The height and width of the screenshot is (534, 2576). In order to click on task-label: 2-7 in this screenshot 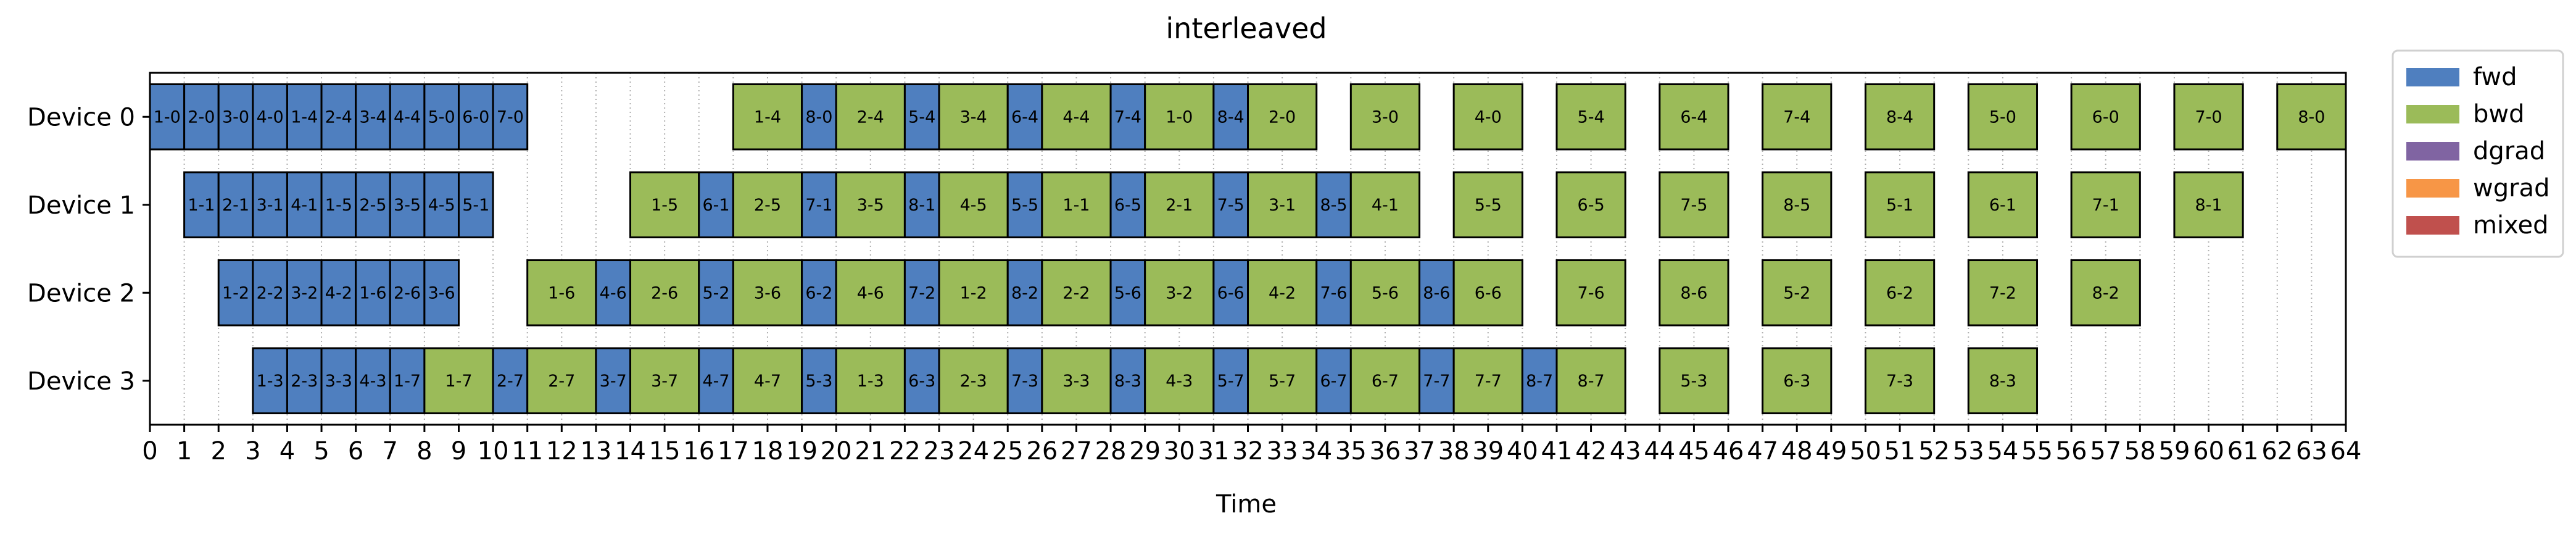, I will do `click(511, 381)`.